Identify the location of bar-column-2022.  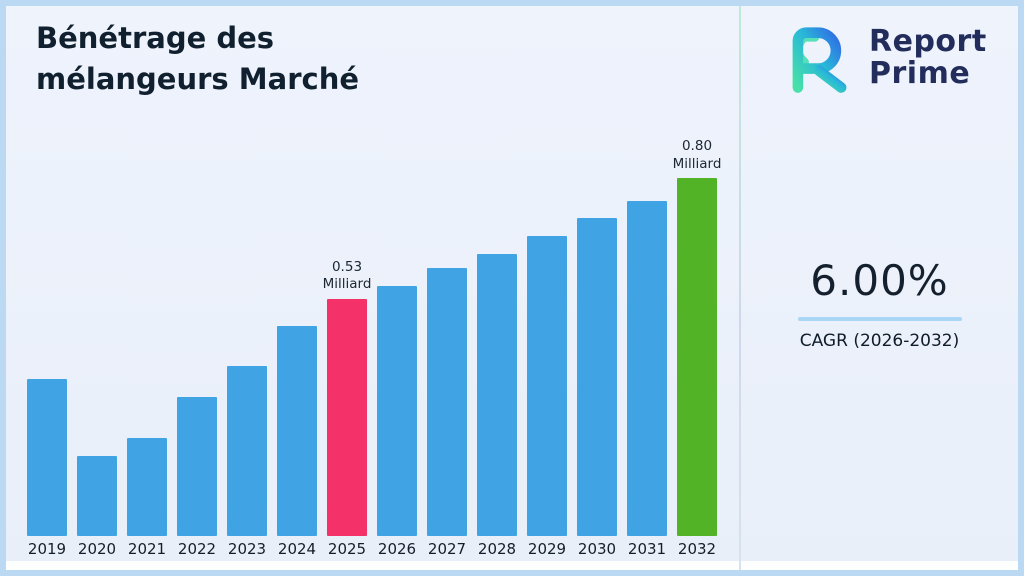
(197, 337).